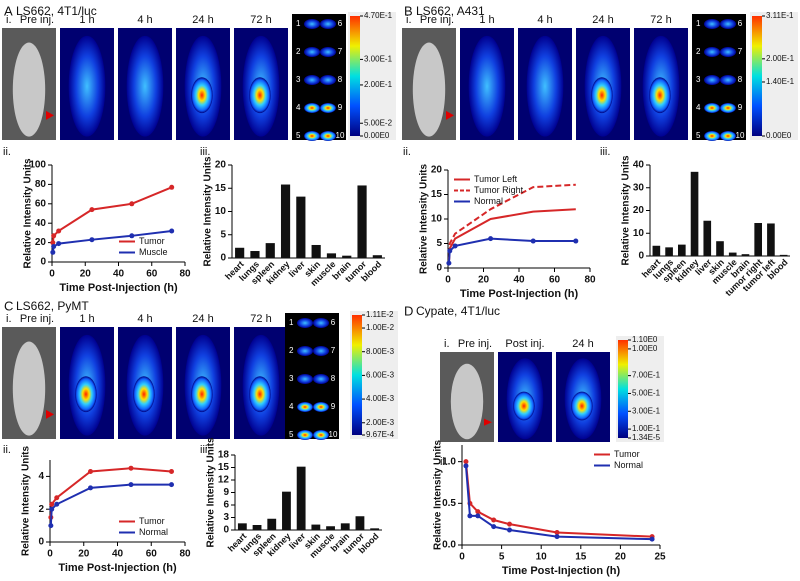 The width and height of the screenshot is (800, 581). I want to click on y-tick-label: 3, so click(226, 517).